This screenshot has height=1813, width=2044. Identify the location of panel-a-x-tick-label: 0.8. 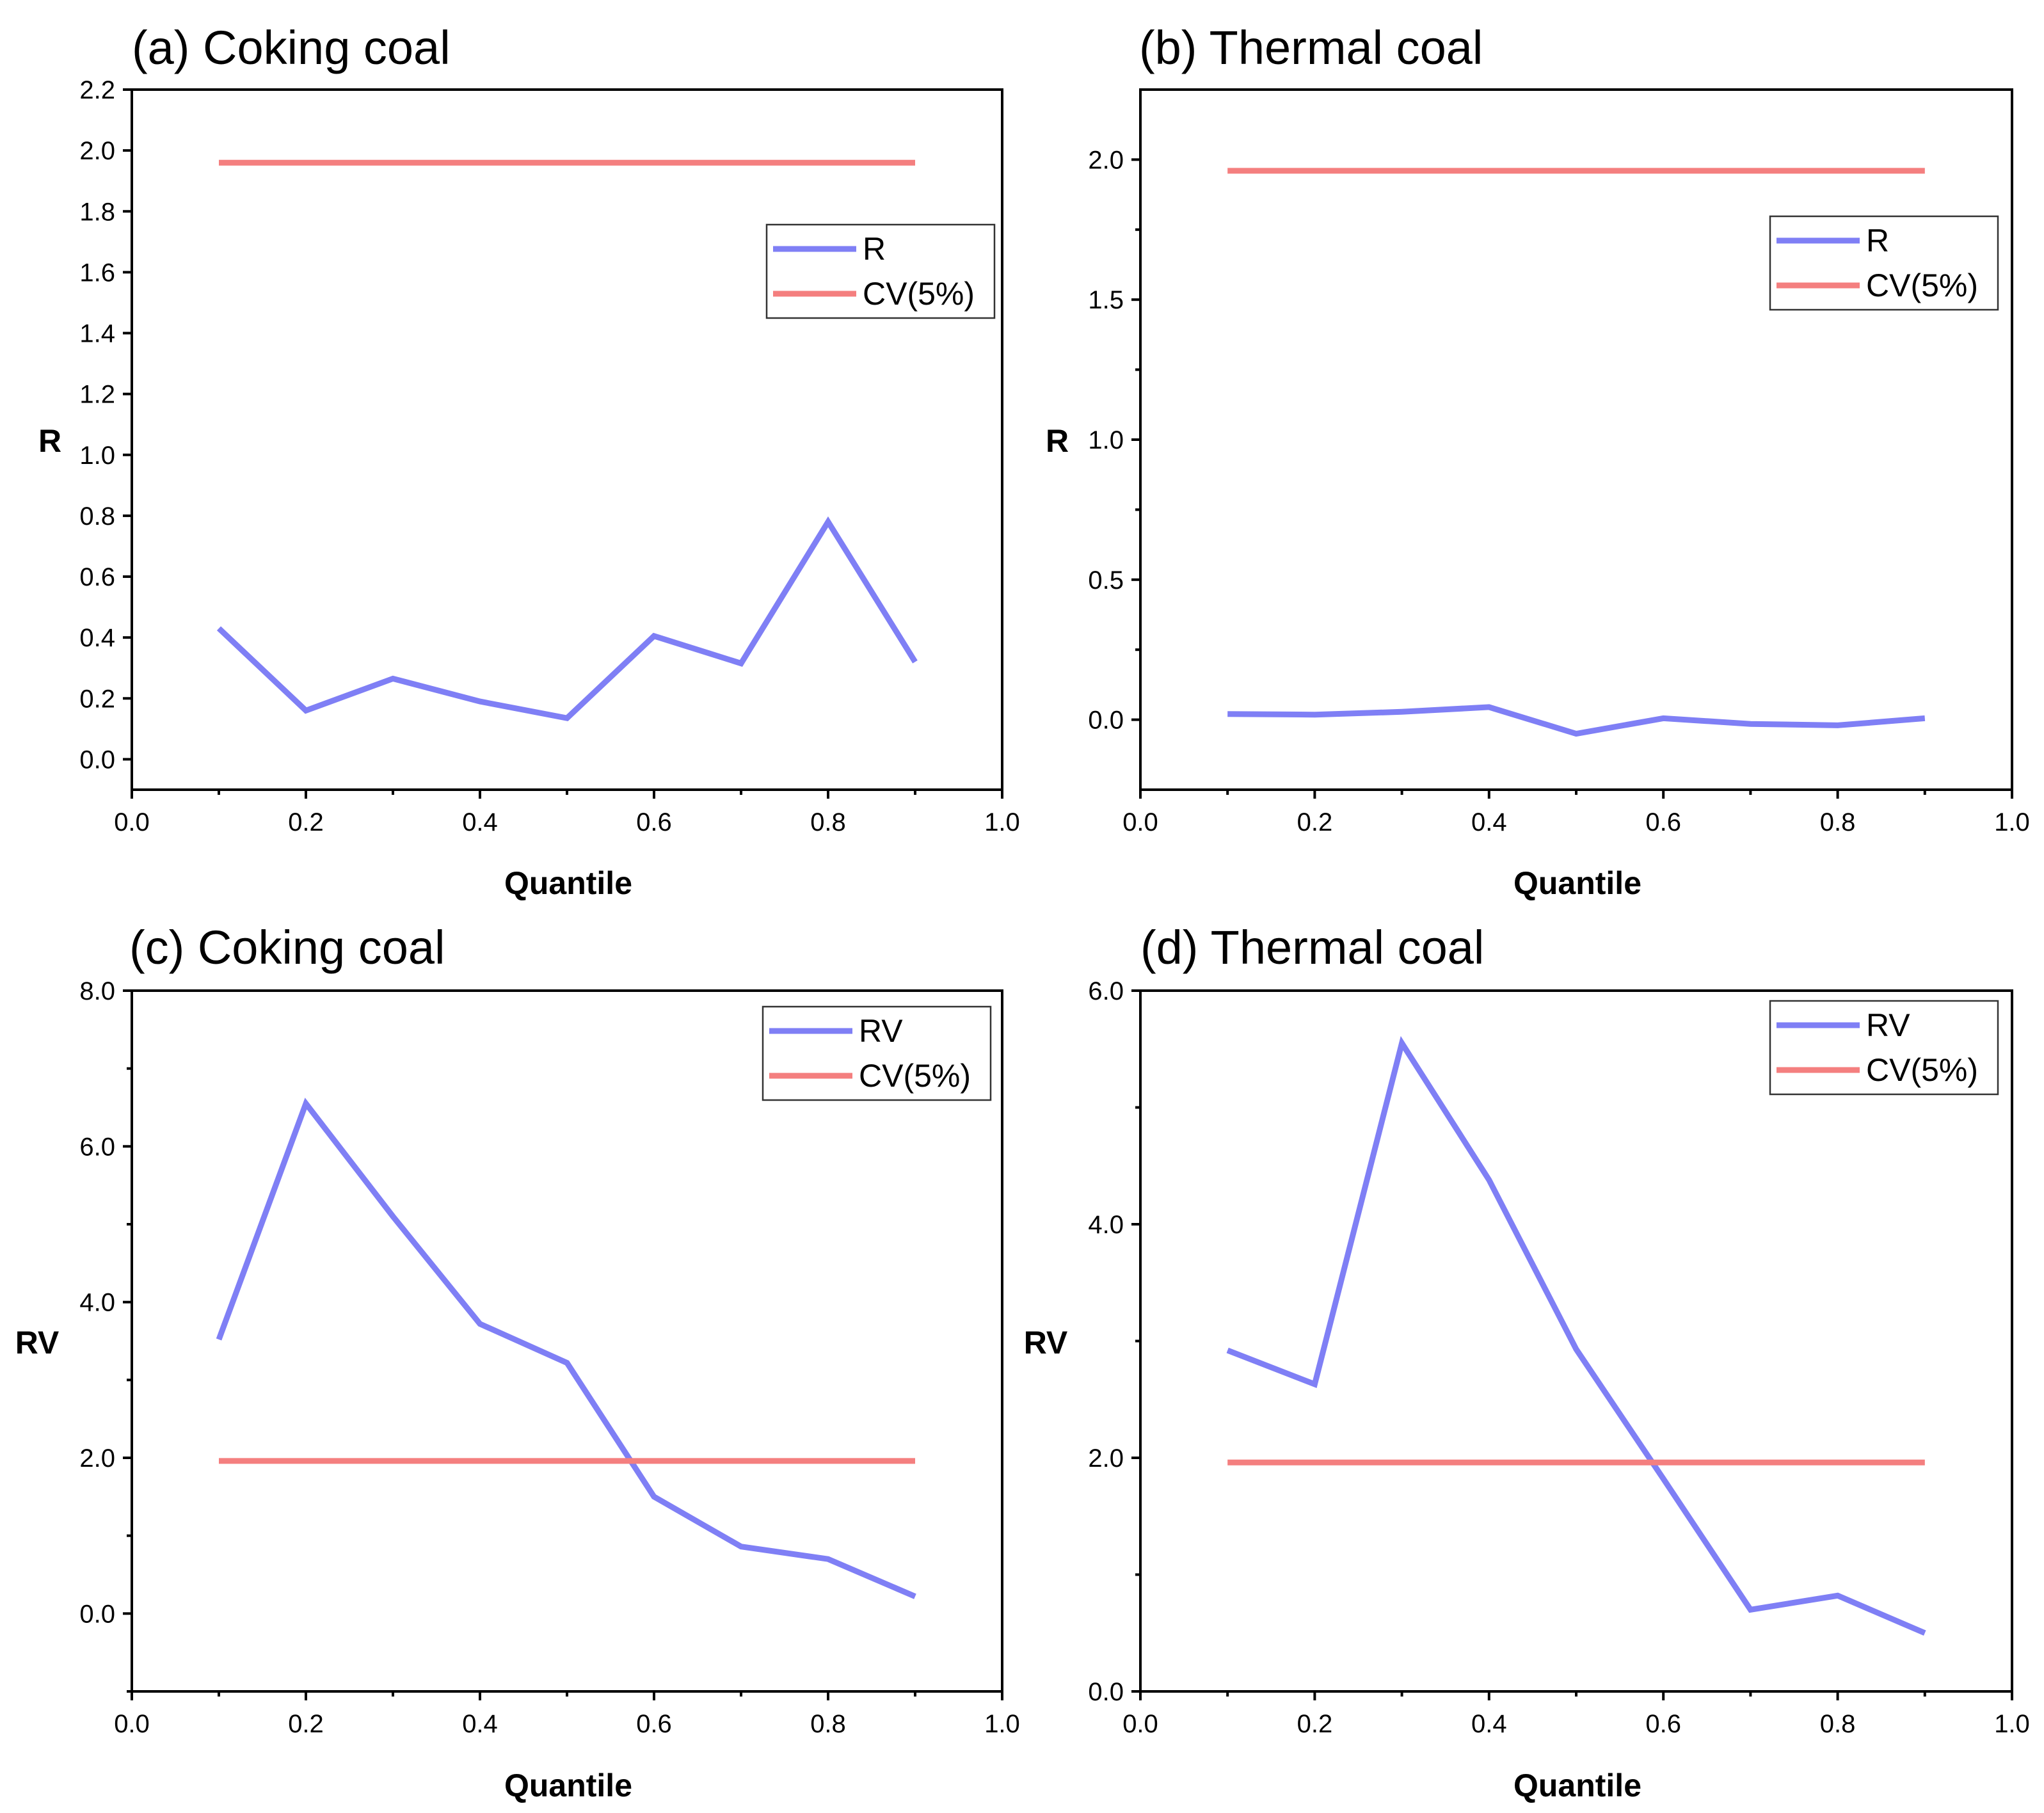
(828, 822).